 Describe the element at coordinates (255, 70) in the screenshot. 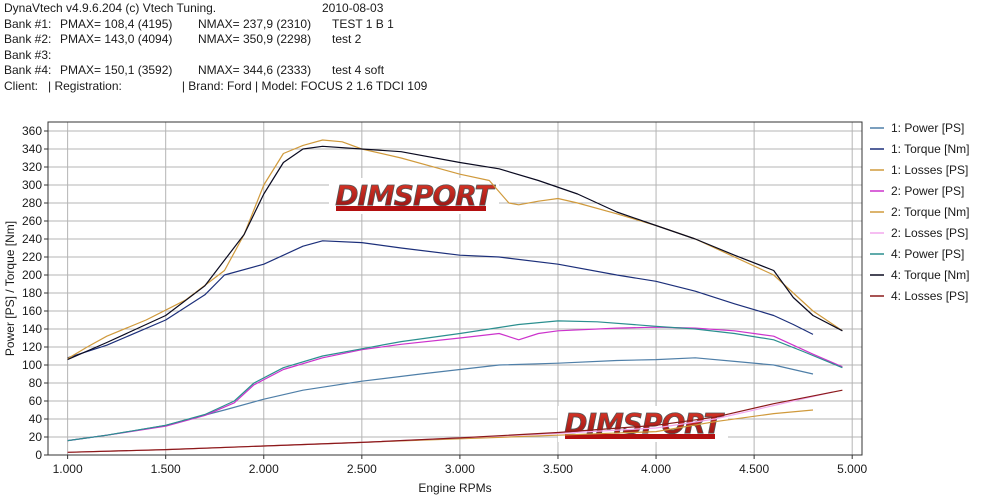

I see `bank-nmax: NMAX= 344,6 (2333)` at that location.